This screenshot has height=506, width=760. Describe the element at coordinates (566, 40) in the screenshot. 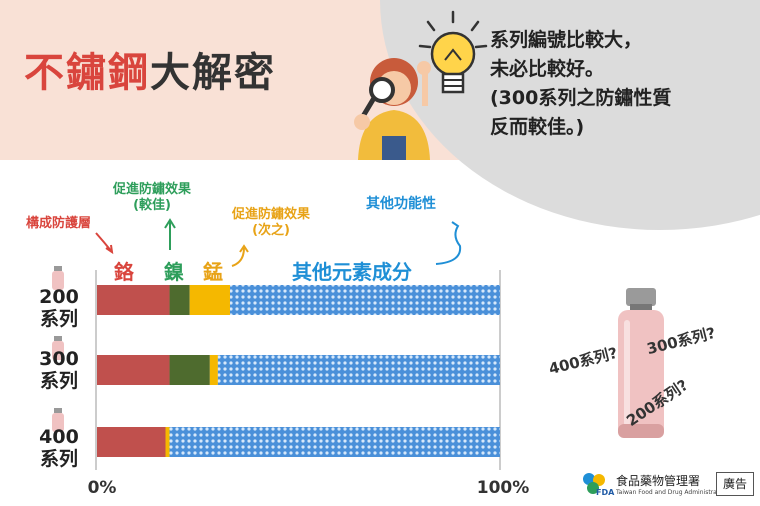

I see `headline-line: 系列編號比較大，` at that location.